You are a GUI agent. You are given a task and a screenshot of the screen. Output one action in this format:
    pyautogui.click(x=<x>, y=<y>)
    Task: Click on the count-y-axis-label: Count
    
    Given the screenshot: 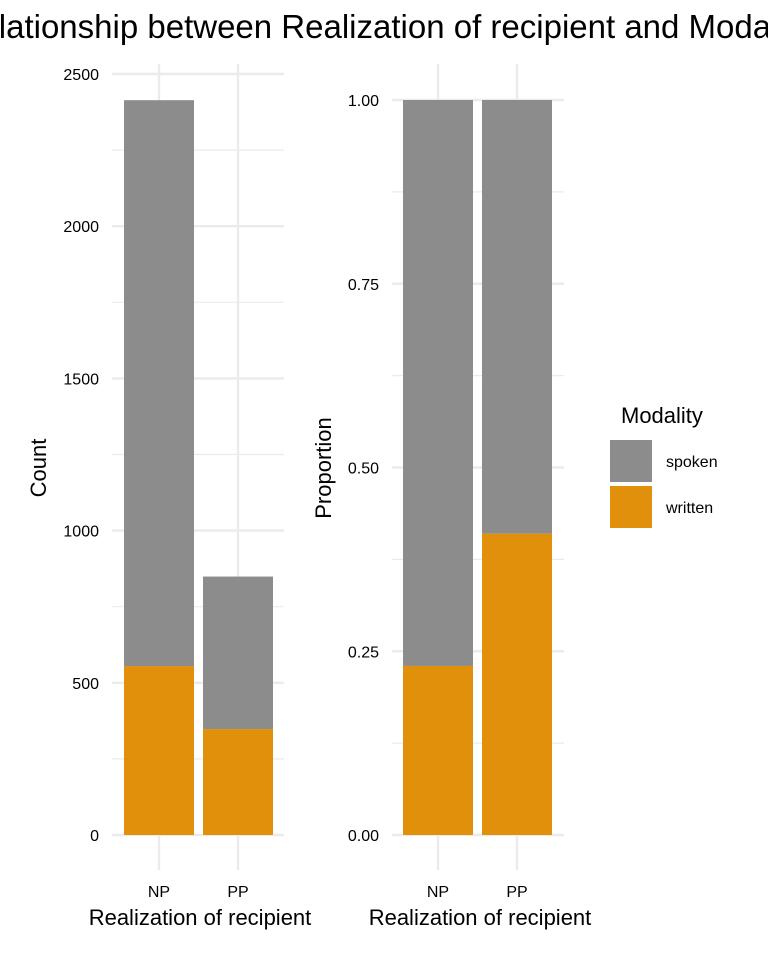 What is the action you would take?
    pyautogui.click(x=38, y=468)
    